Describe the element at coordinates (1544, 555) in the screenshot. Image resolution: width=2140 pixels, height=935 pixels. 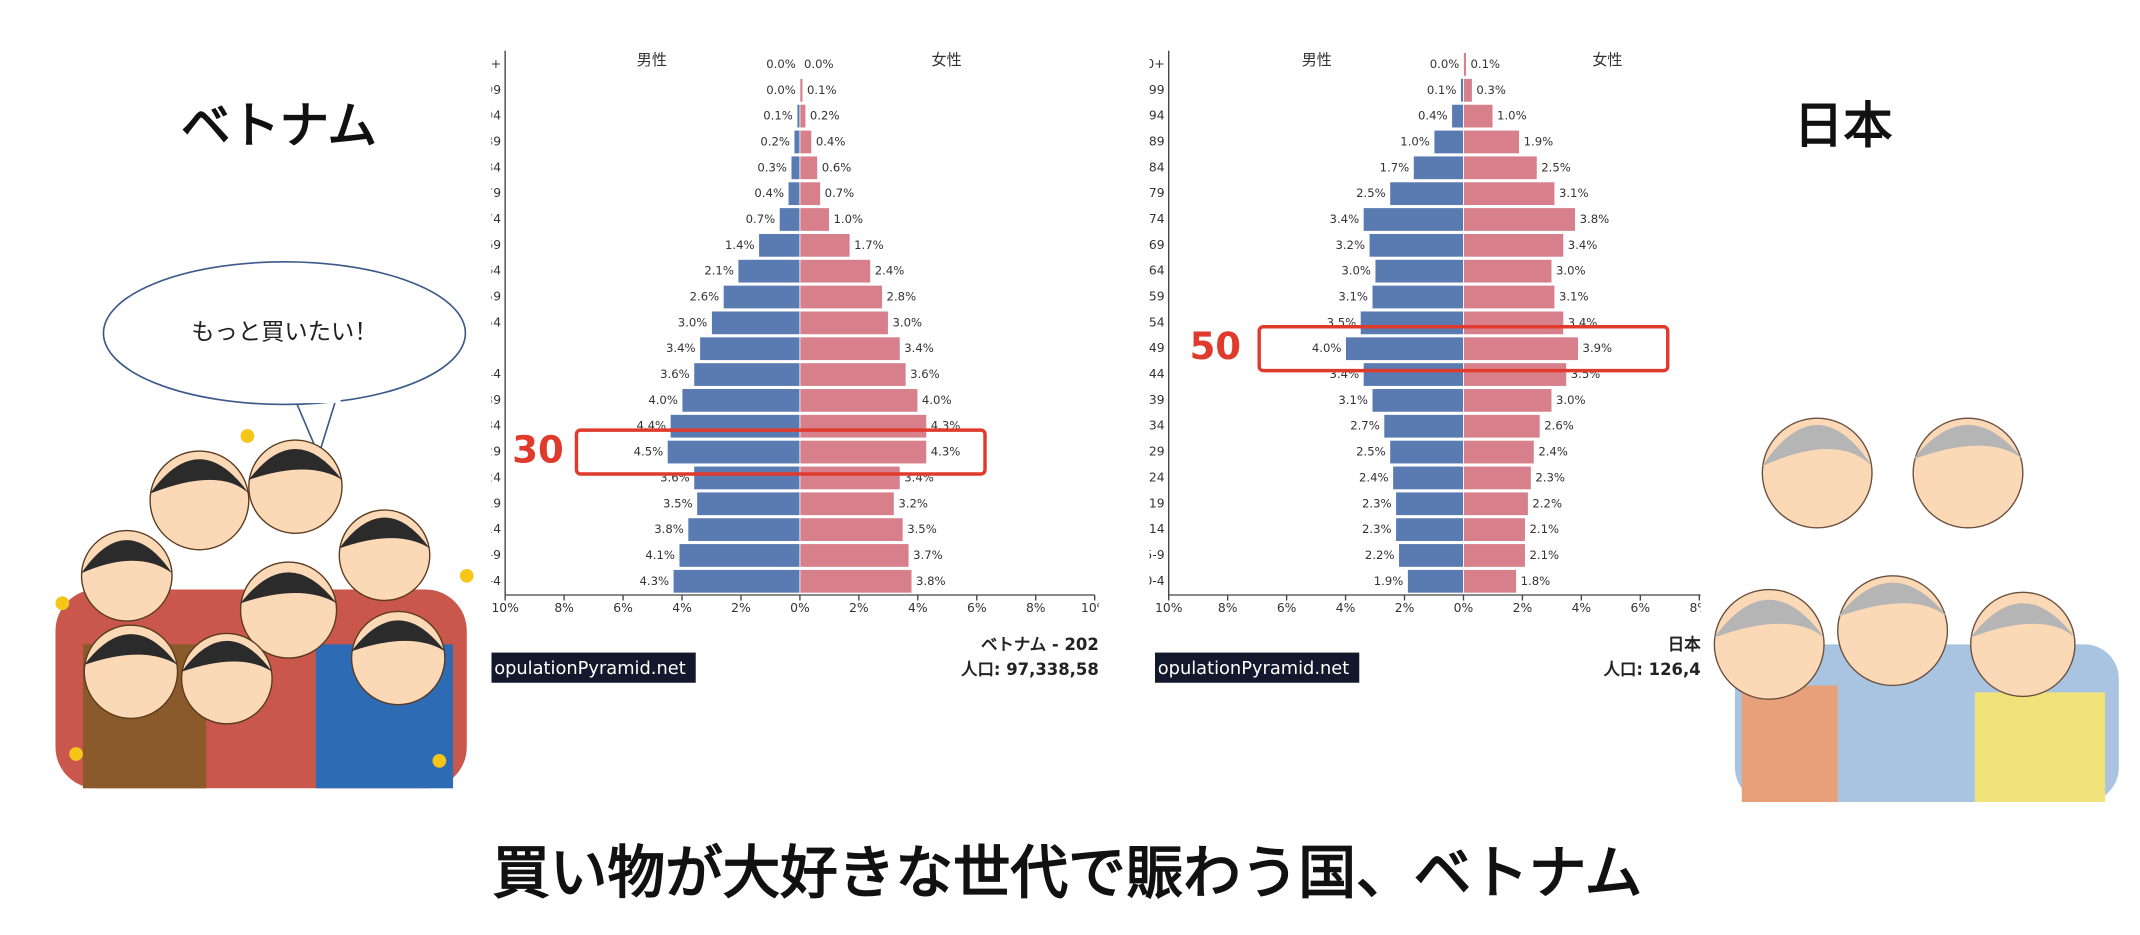
I see `data-label: 2.1%` at that location.